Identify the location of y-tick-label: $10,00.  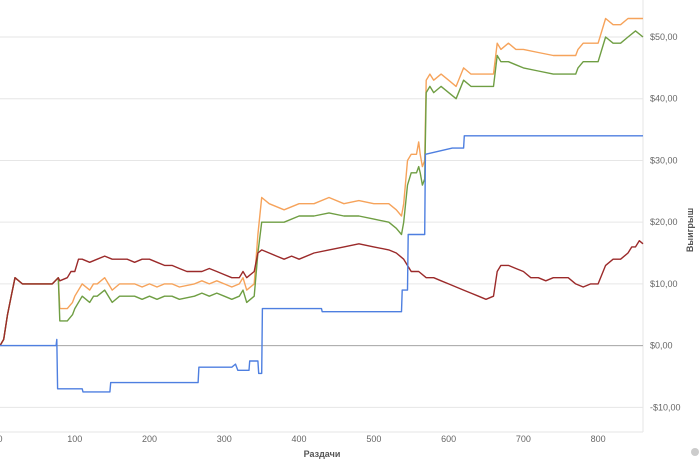
(664, 284).